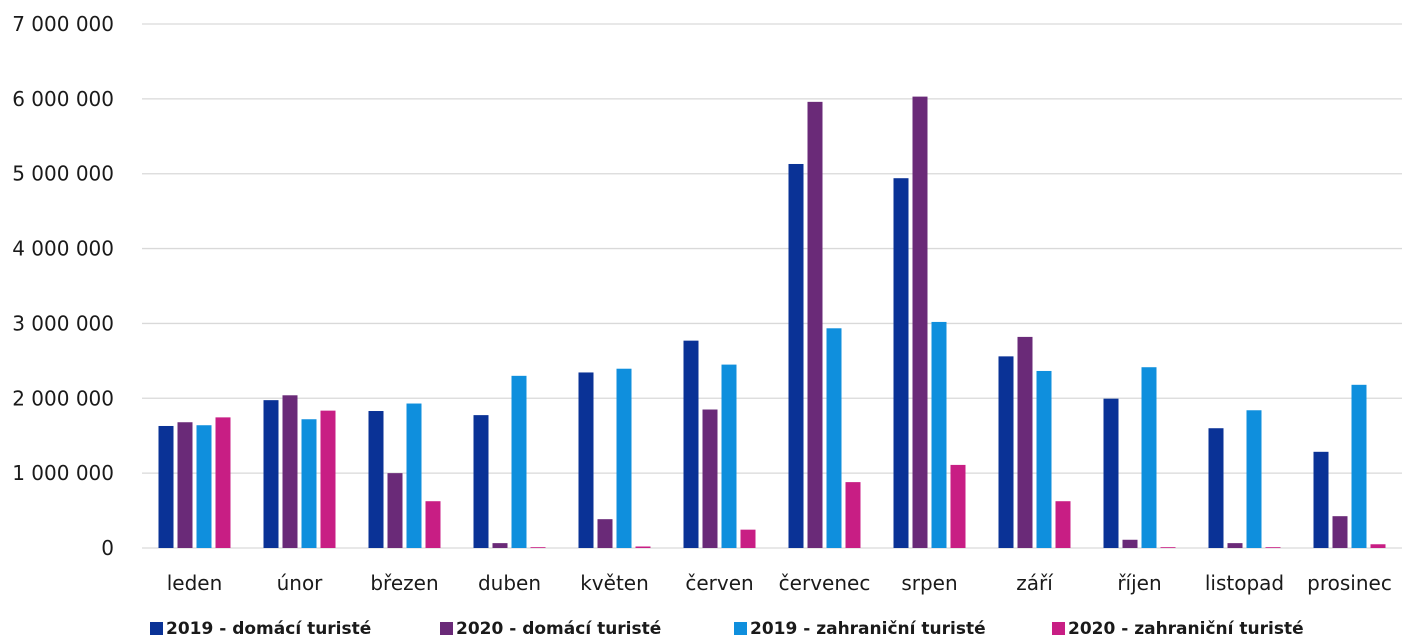  What do you see at coordinates (1244, 583) in the screenshot?
I see `x-tick-label: listopad` at bounding box center [1244, 583].